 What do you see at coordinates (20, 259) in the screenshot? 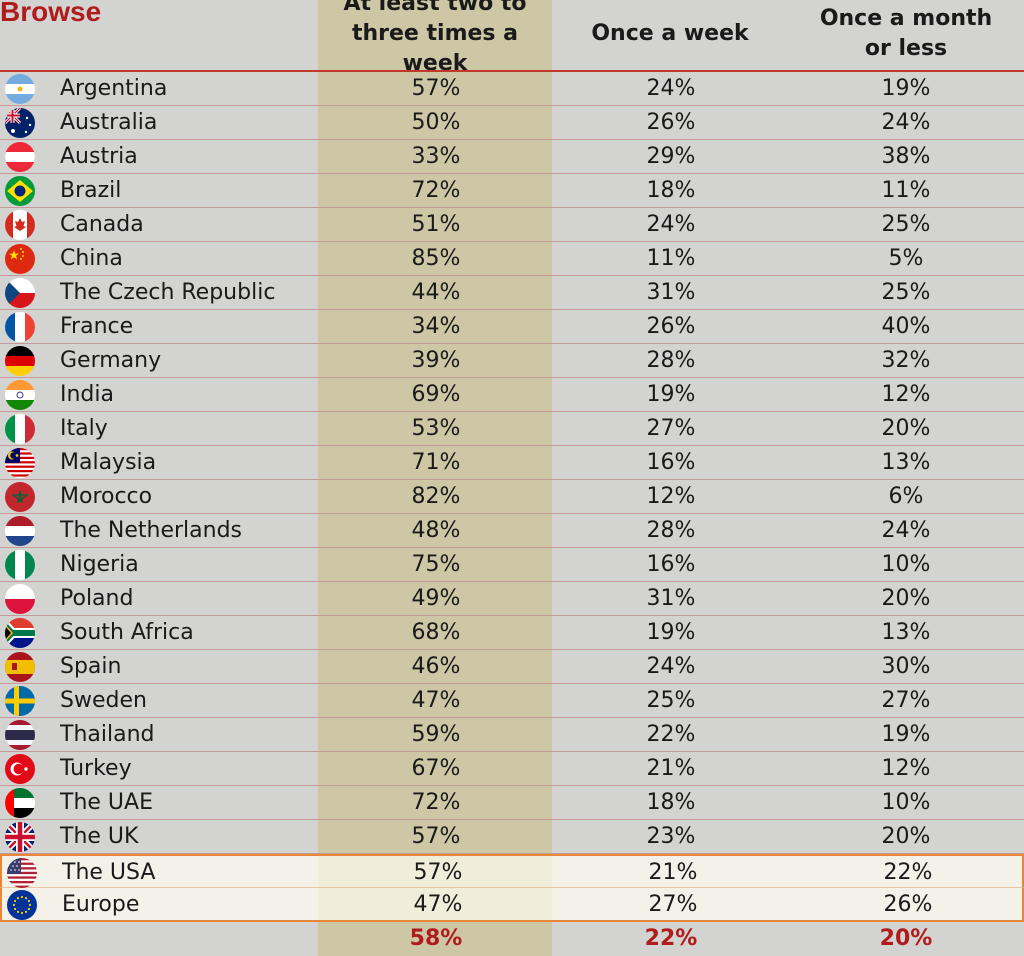
I see `china-flag-icon` at bounding box center [20, 259].